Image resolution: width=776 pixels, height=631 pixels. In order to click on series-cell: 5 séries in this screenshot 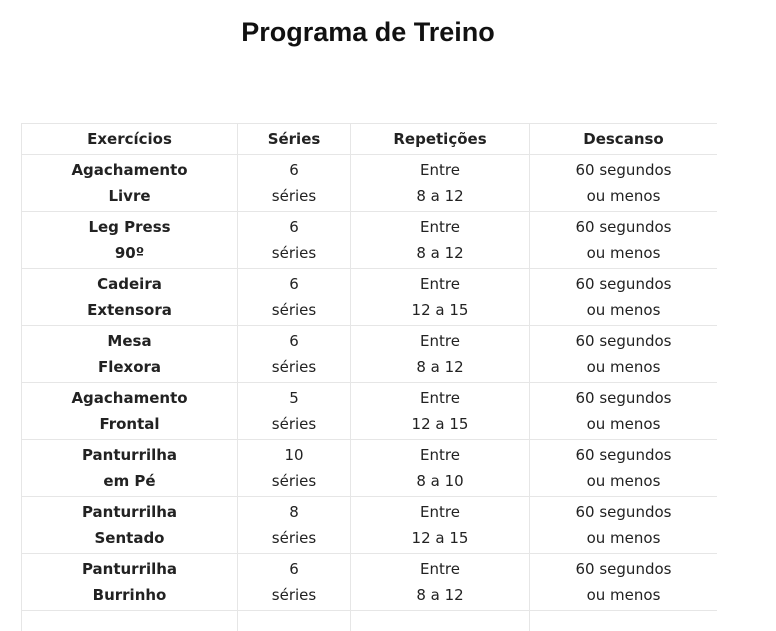, I will do `click(294, 411)`.